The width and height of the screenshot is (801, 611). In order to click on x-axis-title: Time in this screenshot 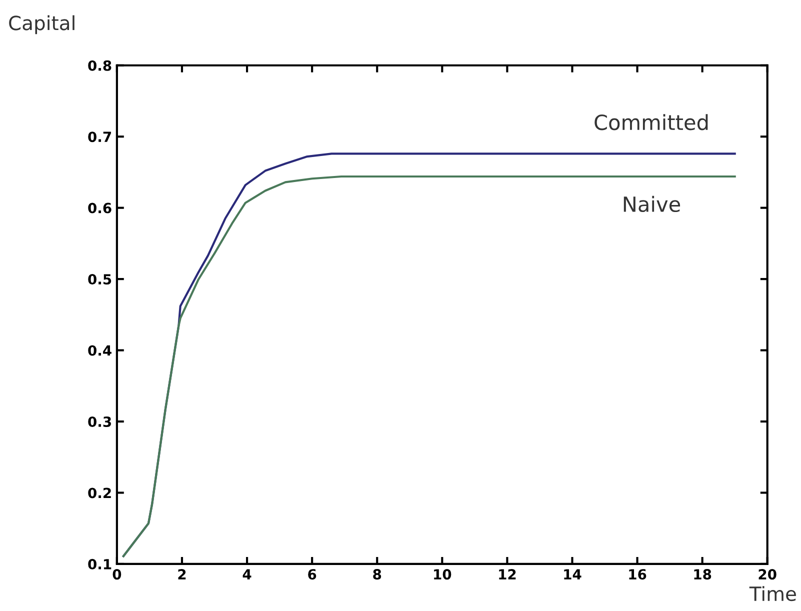, I will do `click(772, 594)`.